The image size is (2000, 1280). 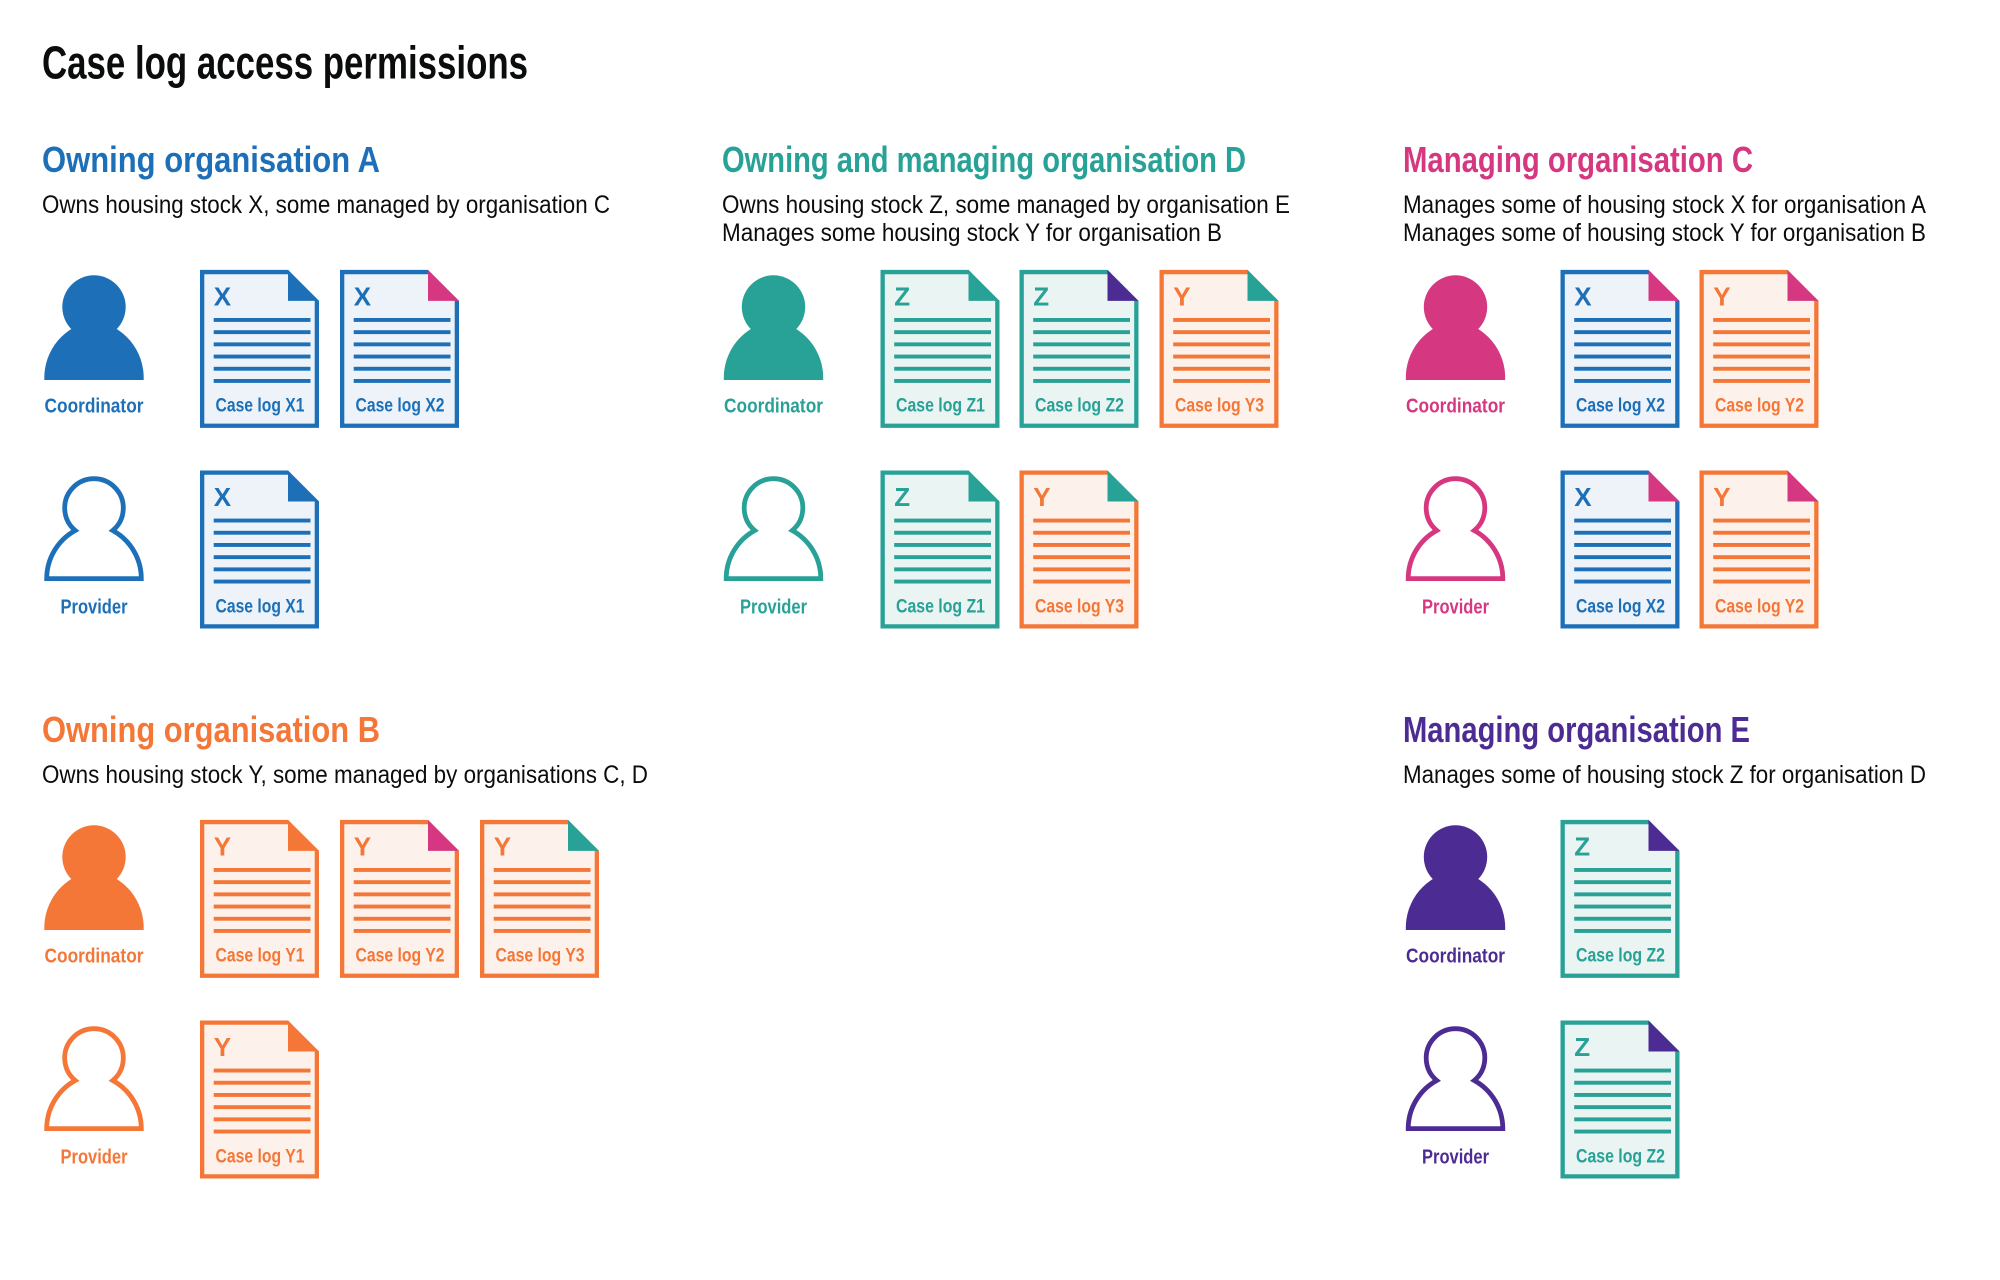 What do you see at coordinates (285, 63) in the screenshot?
I see `svg-text: Case log access permissions` at bounding box center [285, 63].